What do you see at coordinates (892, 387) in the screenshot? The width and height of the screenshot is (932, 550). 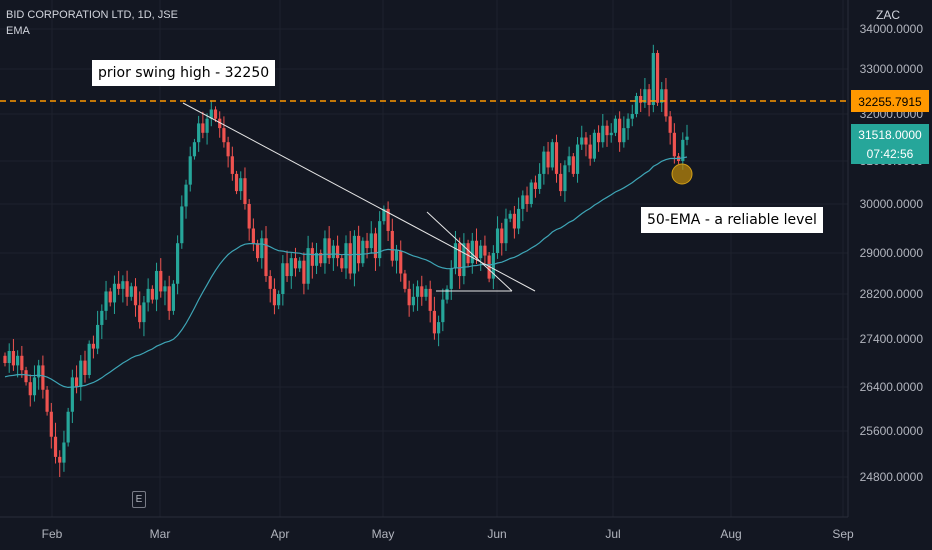 I see `price-tick-label: 26400.0000` at bounding box center [892, 387].